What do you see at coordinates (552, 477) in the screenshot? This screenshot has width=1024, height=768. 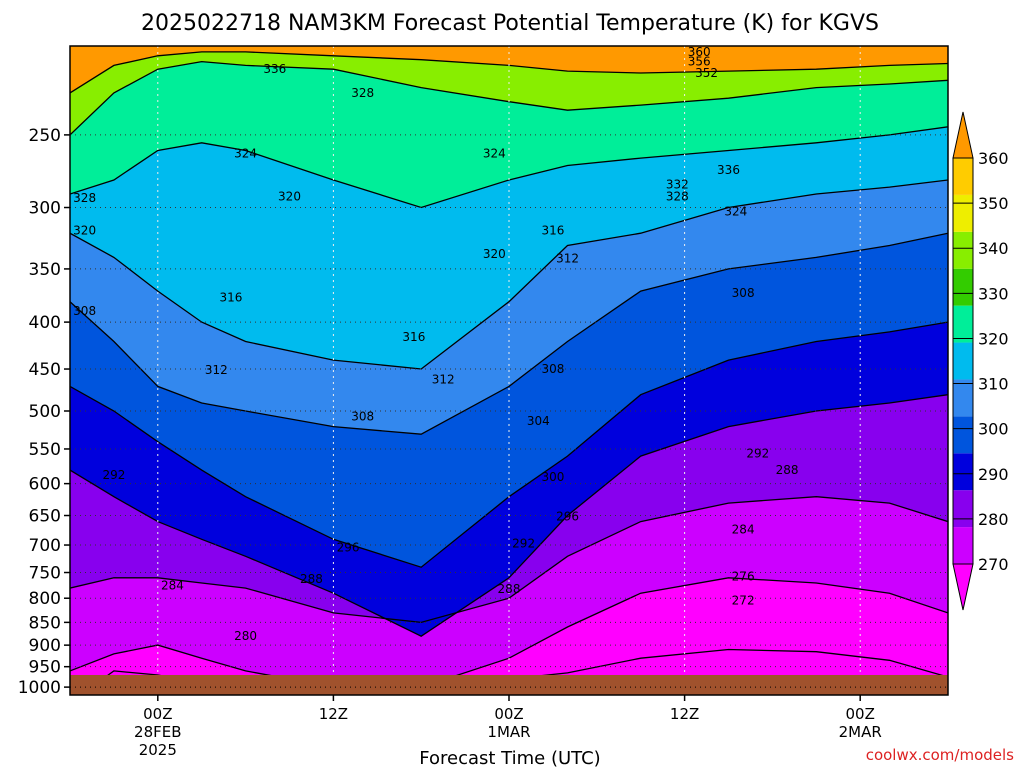 I see `contour-label: 300` at bounding box center [552, 477].